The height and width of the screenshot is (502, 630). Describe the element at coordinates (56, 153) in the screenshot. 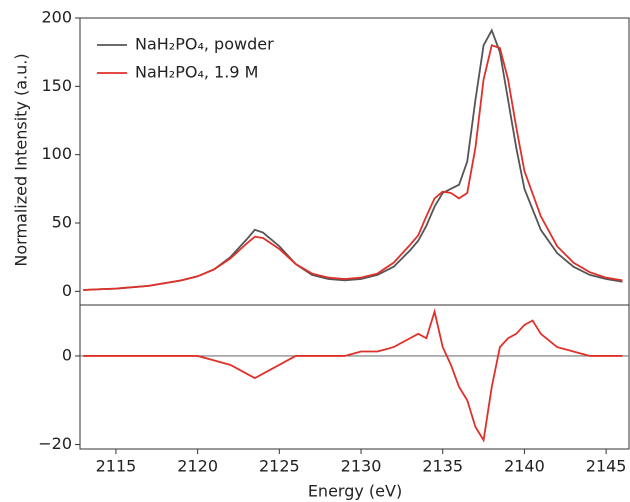

I see `y-tick-label: 100` at that location.